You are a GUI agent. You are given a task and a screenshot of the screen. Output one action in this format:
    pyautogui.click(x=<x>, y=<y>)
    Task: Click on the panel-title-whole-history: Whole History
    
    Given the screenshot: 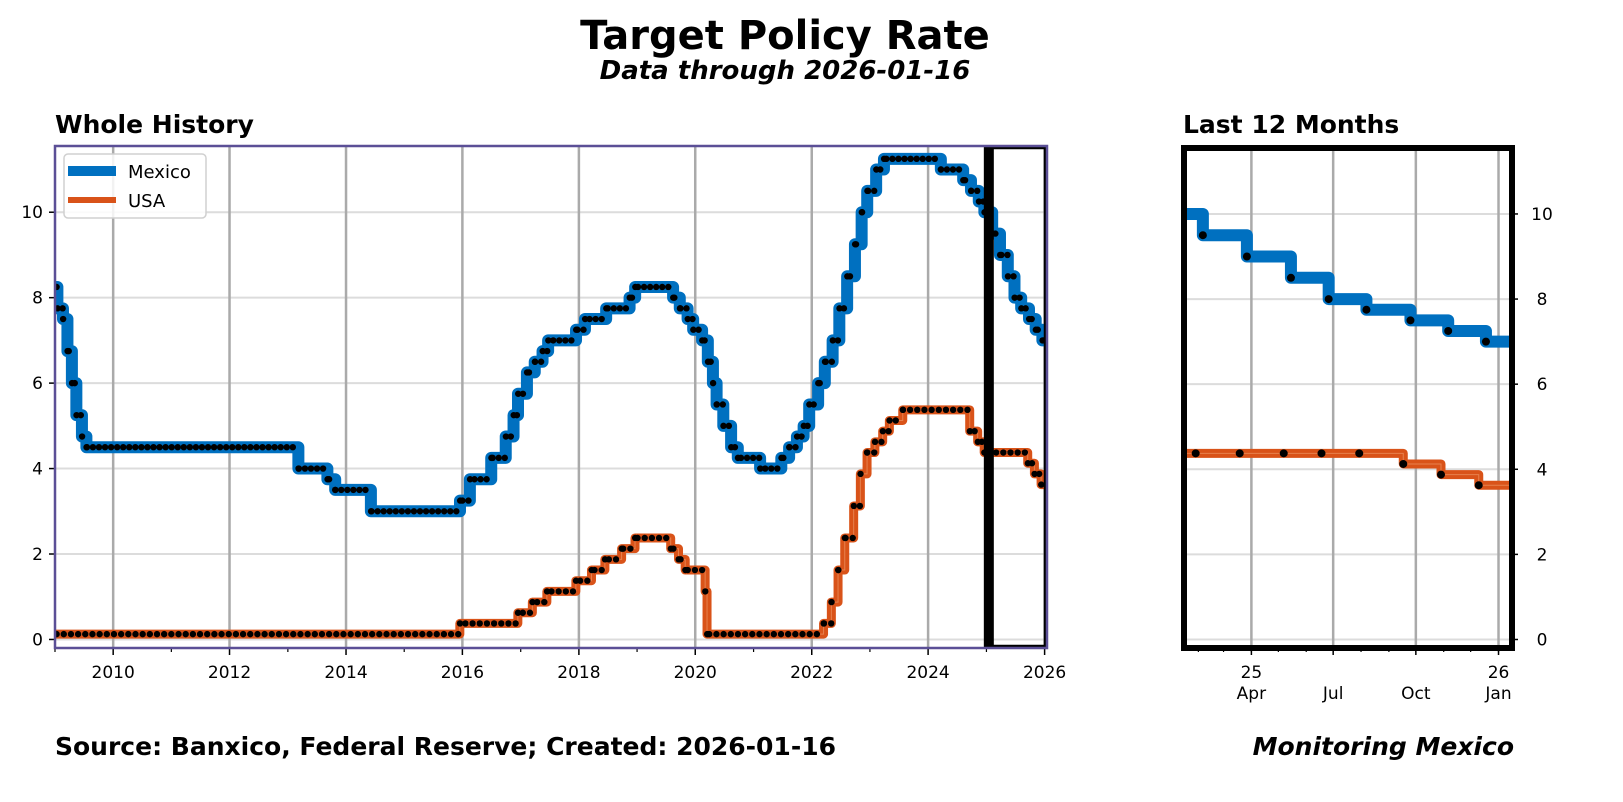 What is the action you would take?
    pyautogui.click(x=154, y=124)
    